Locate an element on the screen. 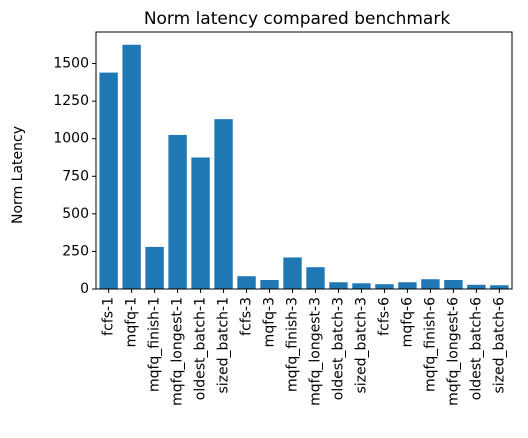 This screenshot has width=528, height=438. y-tick-label: 500 is located at coordinates (75, 214).